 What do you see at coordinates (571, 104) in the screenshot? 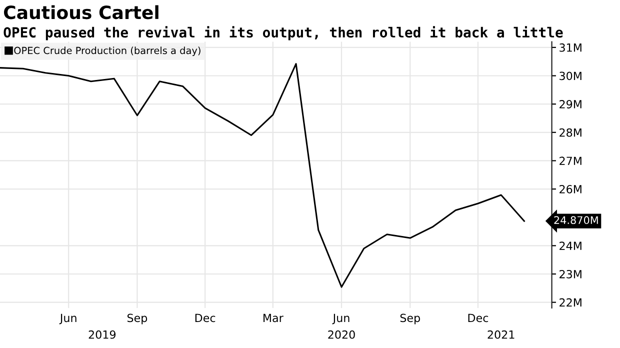
I see `y-tick-label: 29M` at bounding box center [571, 104].